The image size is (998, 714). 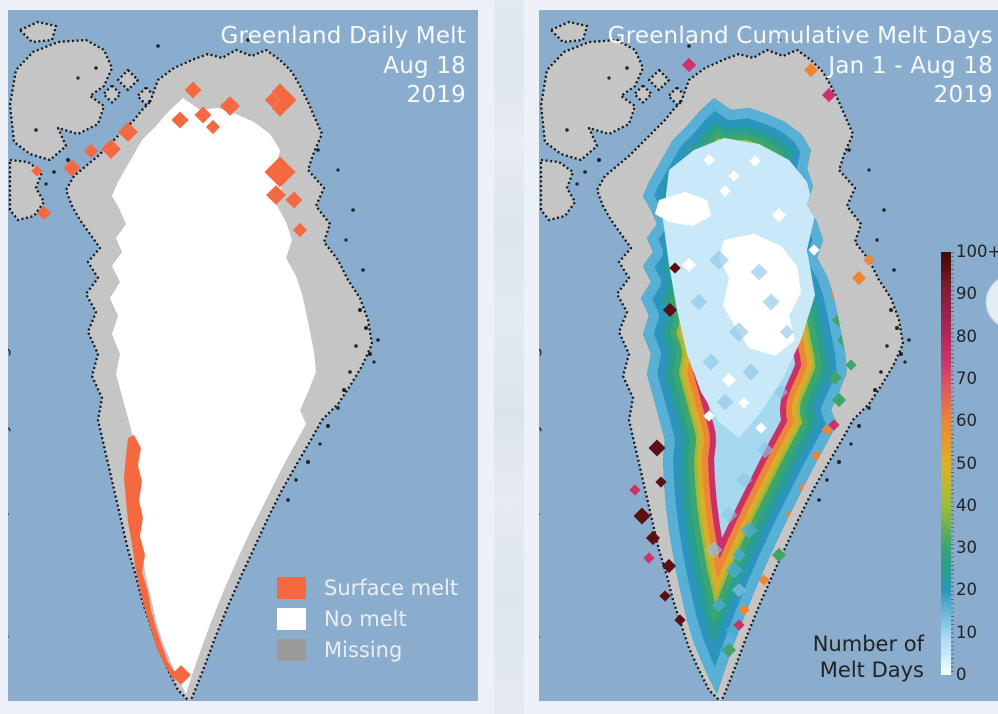 I want to click on colorbar-minor-ticks, so click(x=952, y=463).